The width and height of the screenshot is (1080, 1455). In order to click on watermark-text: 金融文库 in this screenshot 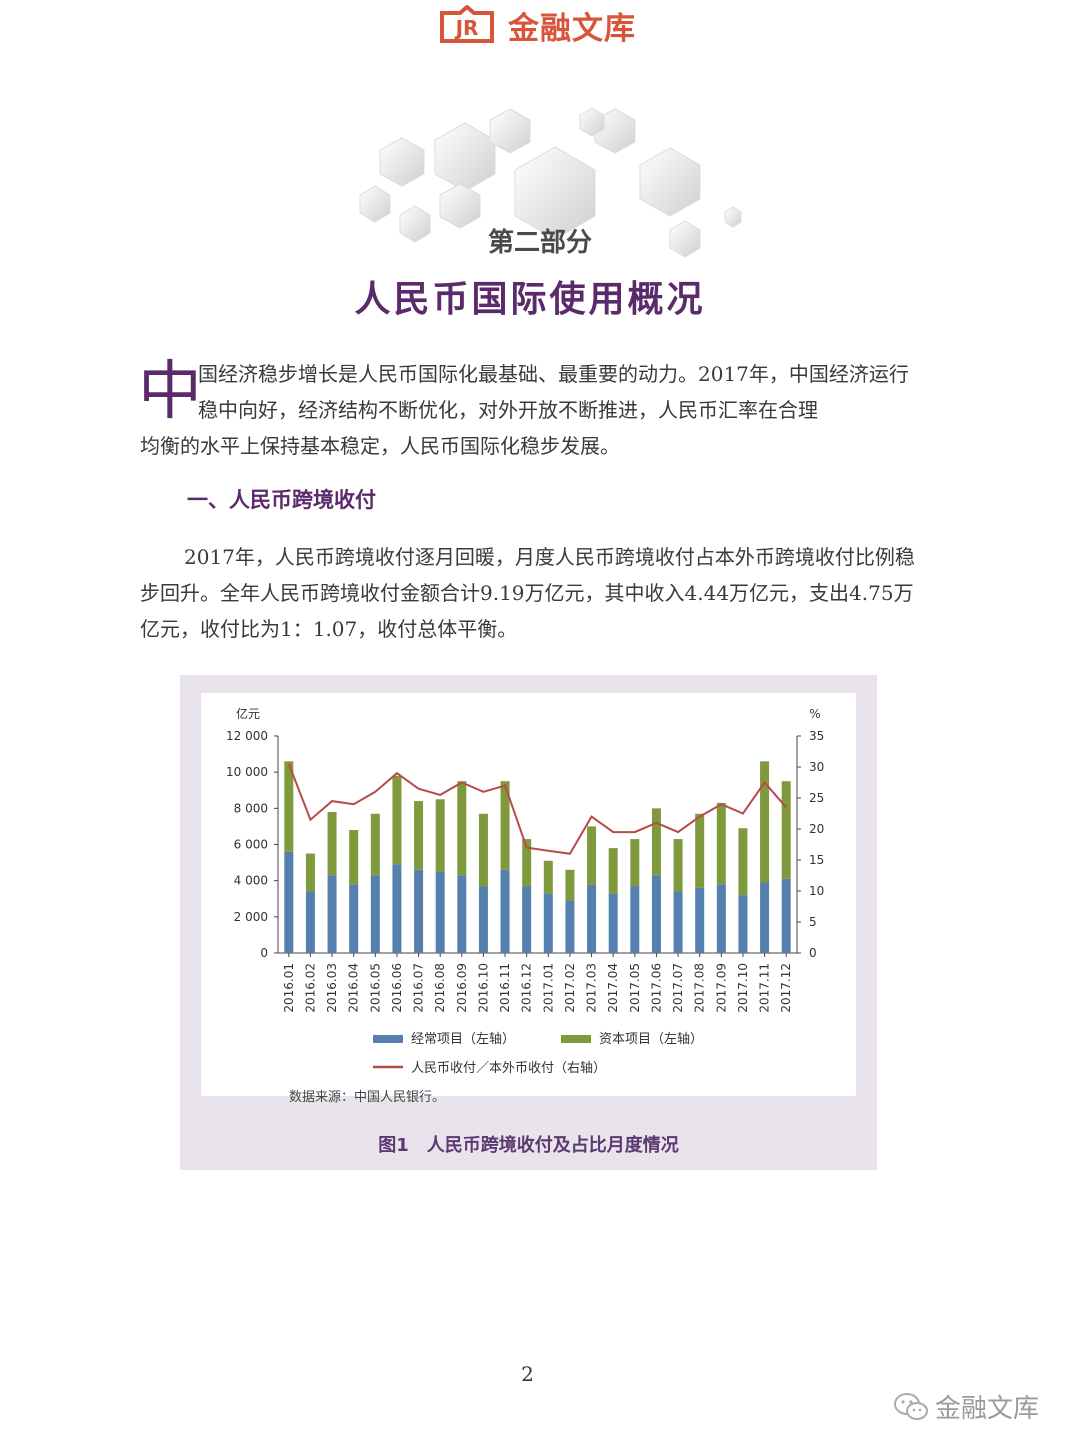, I will do `click(987, 1409)`.